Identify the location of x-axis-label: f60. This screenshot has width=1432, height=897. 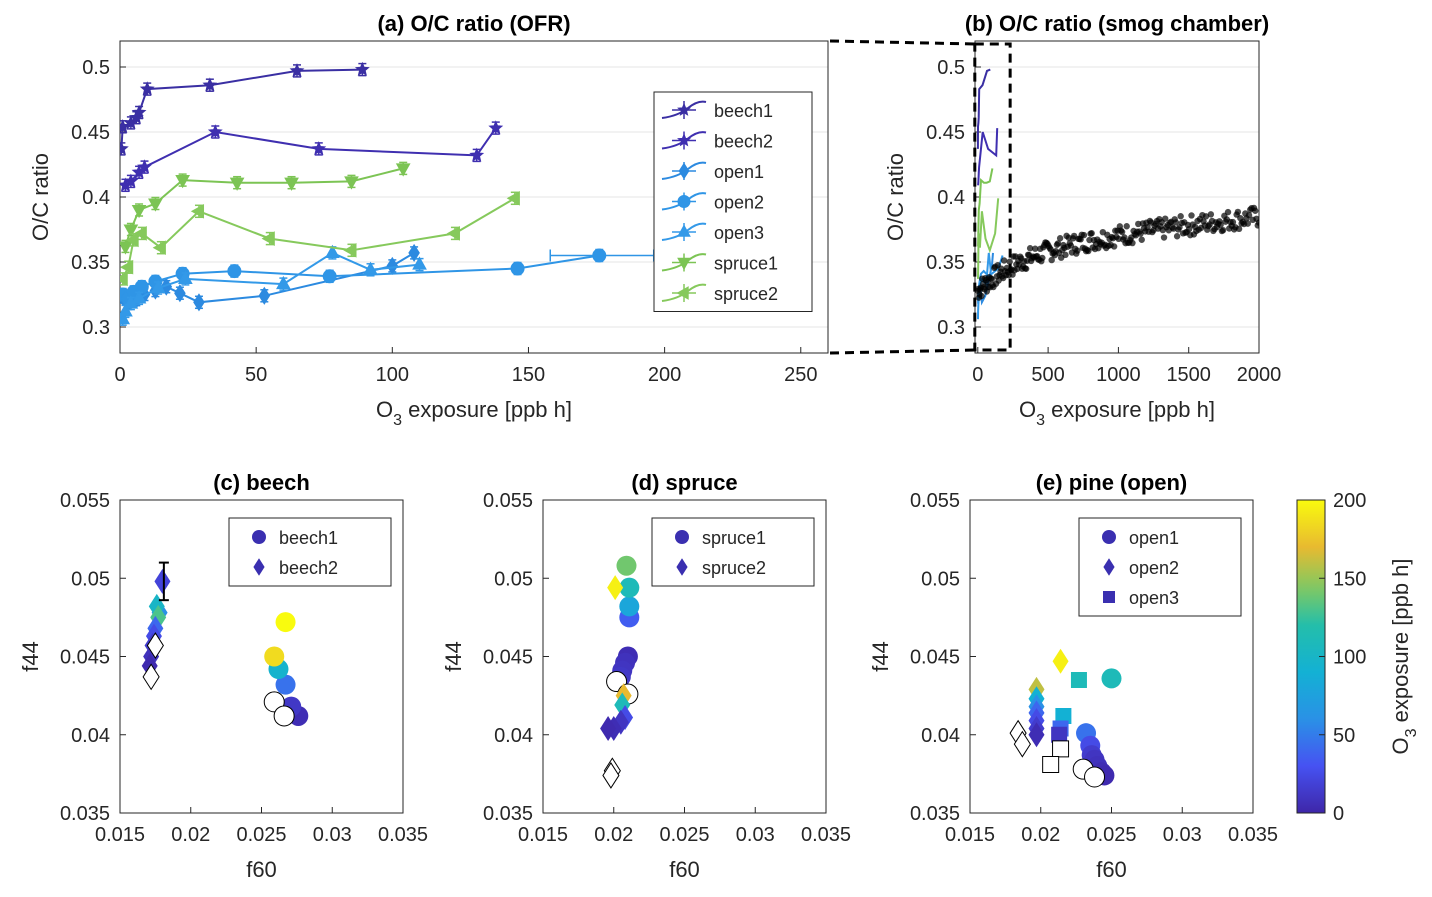
(684, 869).